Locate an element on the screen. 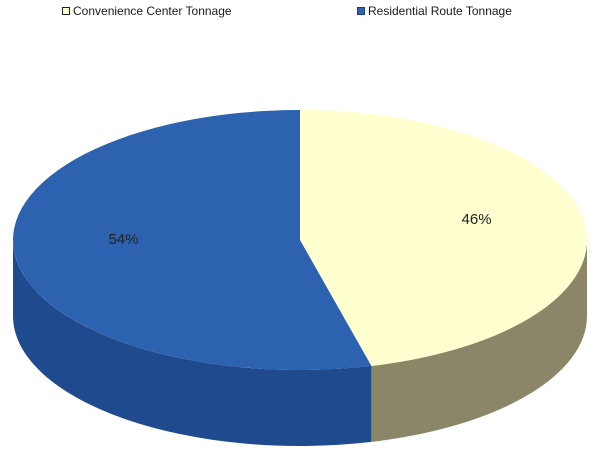 Image resolution: width=598 pixels, height=453 pixels. legend-item-convenience-center: Convenience Center Tonnage is located at coordinates (147, 11).